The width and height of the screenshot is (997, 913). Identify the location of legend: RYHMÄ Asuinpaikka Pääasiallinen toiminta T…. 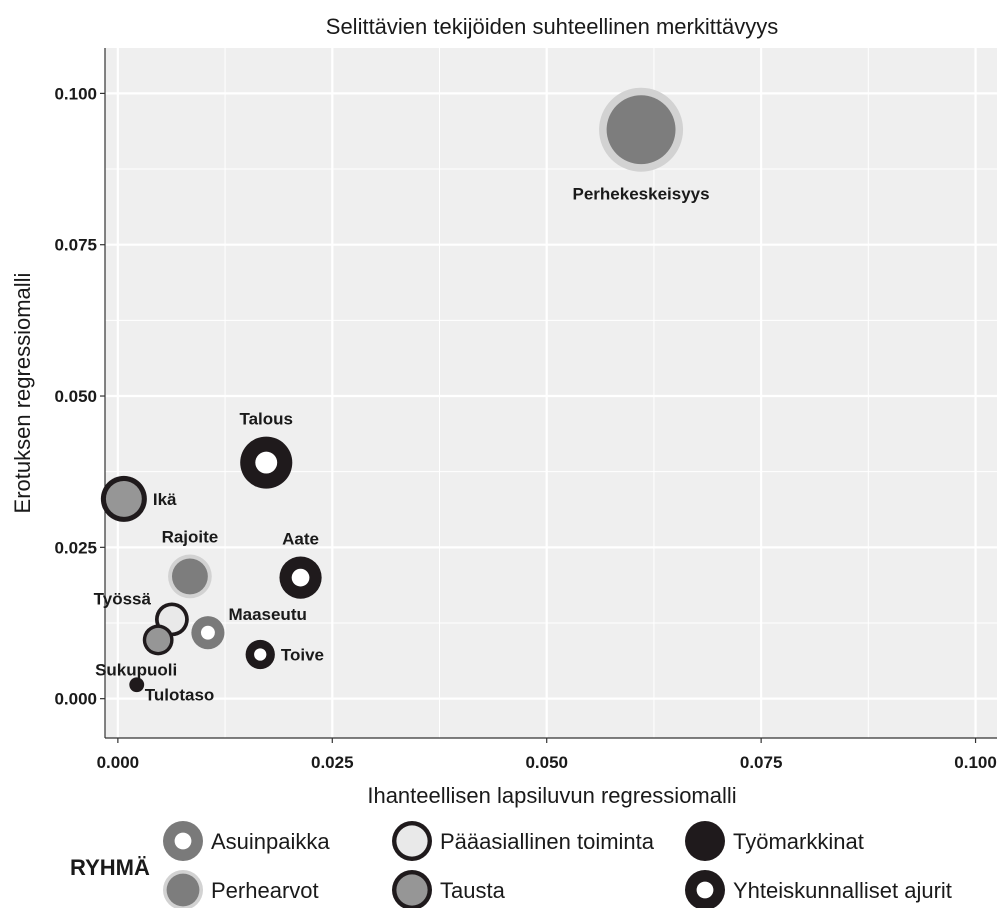
(511, 865).